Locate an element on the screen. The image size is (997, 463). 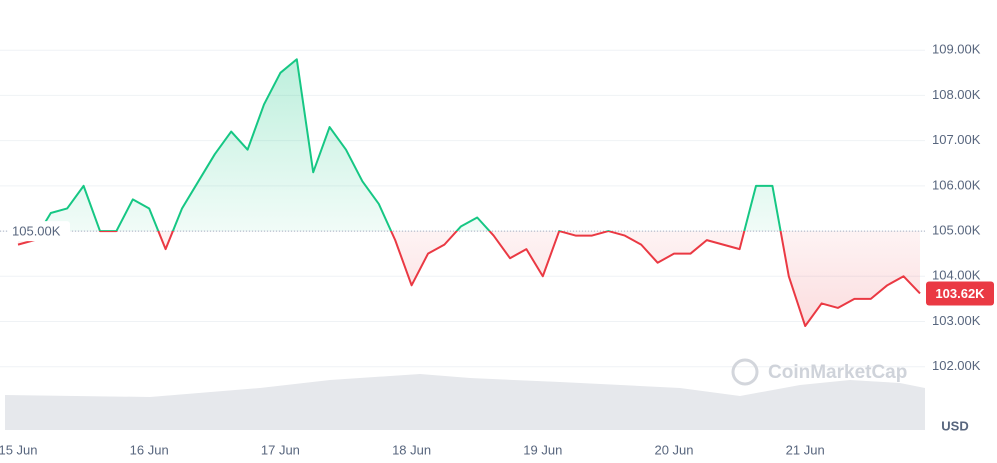
value-label: 103.62K is located at coordinates (960, 293).